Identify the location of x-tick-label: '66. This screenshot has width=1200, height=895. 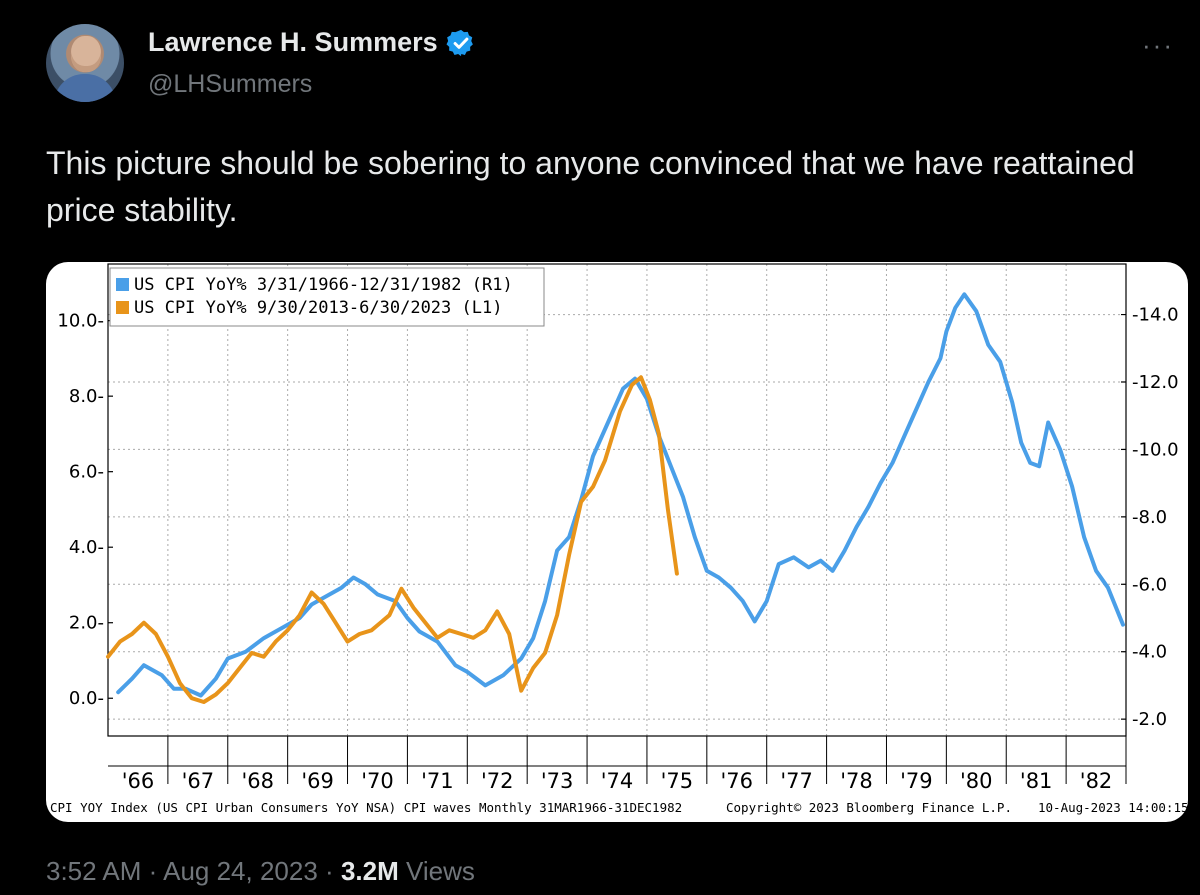
(138, 781).